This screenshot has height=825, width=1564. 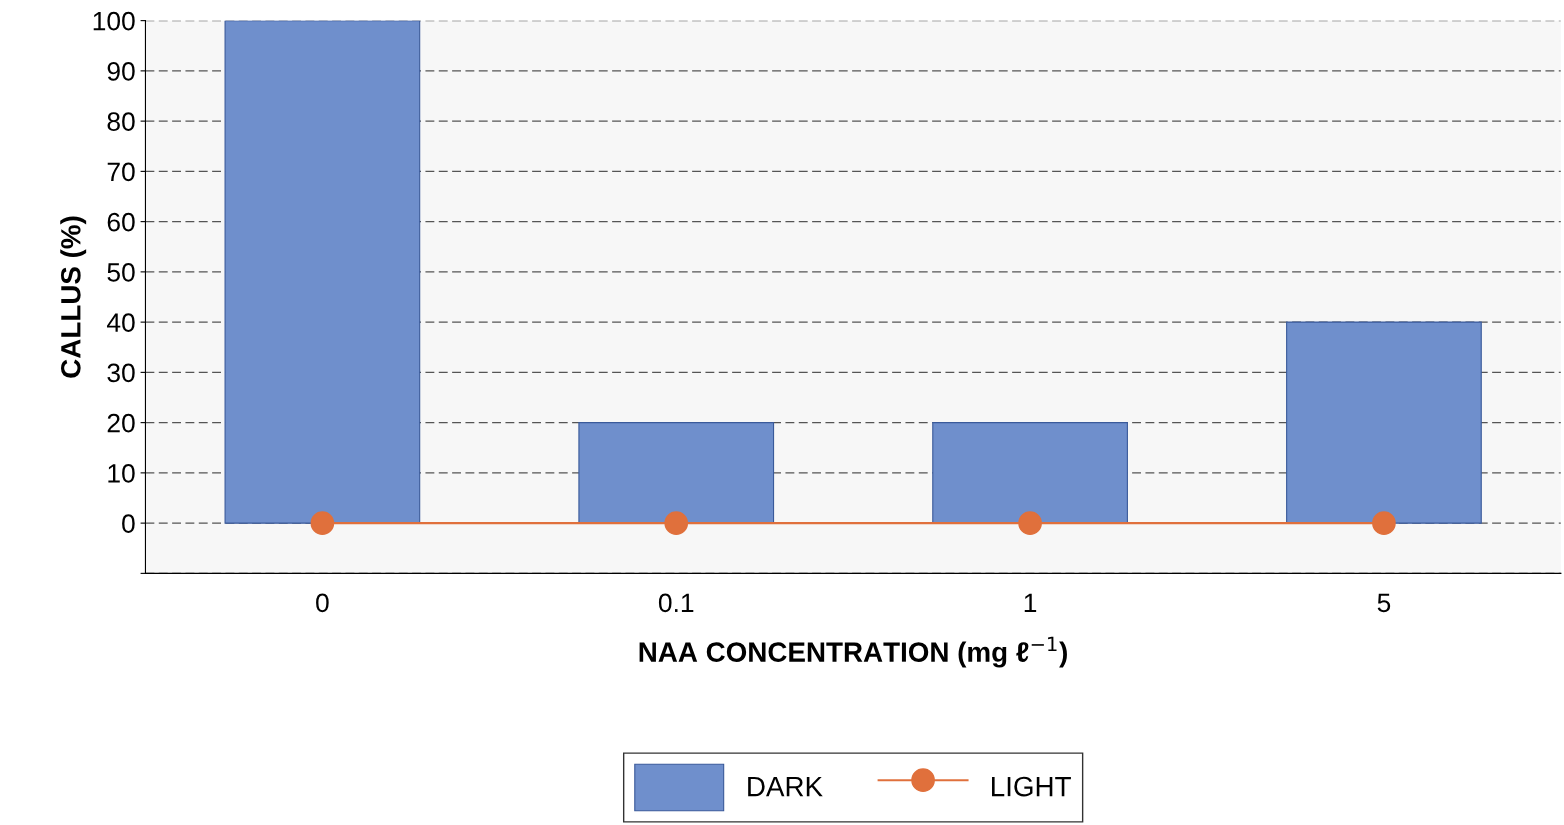 I want to click on y-tick-label: 80, so click(x=121, y=121).